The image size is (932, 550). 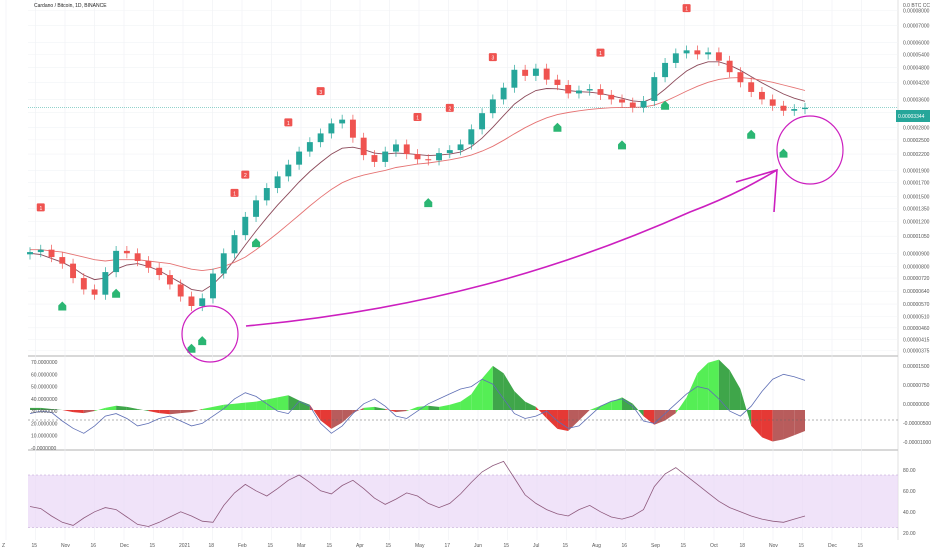 I want to click on time-tick-label: Jul, so click(x=536, y=546).